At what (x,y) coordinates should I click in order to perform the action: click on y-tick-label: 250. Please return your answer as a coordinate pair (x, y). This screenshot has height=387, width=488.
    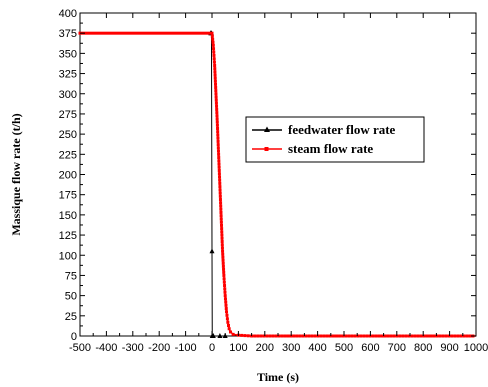
    Looking at the image, I should click on (68, 135).